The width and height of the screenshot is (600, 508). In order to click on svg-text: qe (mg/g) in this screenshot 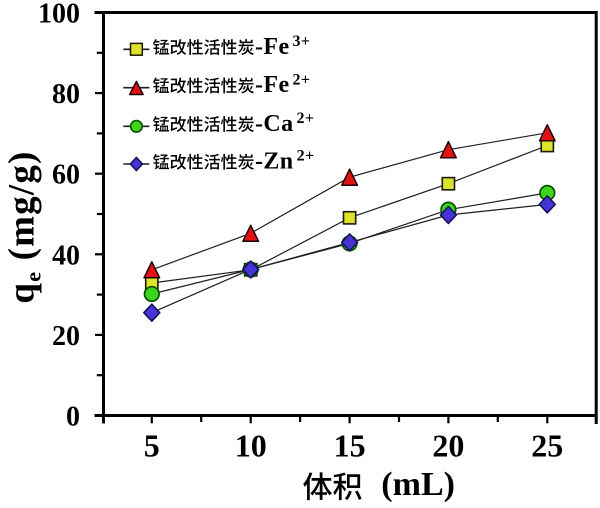, I will do `click(24, 226)`.